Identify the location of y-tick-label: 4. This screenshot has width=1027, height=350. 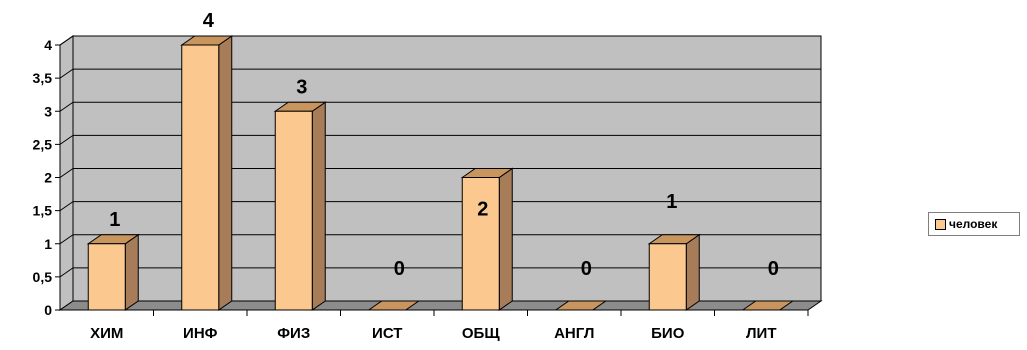
(48, 45).